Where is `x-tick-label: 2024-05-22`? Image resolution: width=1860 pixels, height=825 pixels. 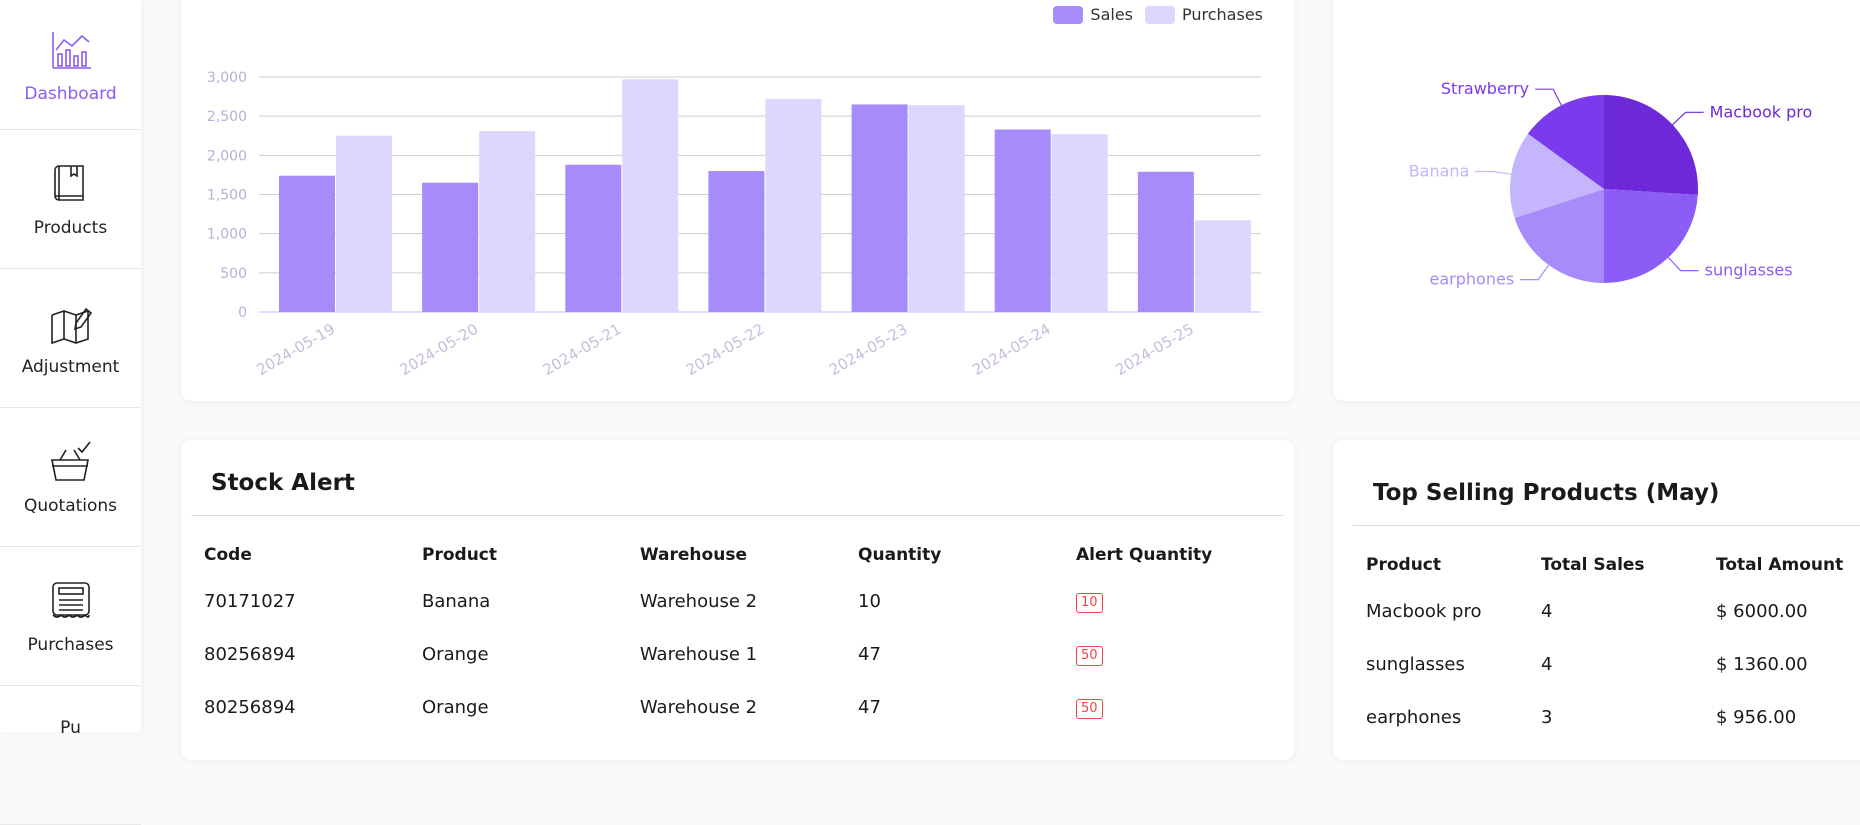 x-tick-label: 2024-05-22 is located at coordinates (725, 349).